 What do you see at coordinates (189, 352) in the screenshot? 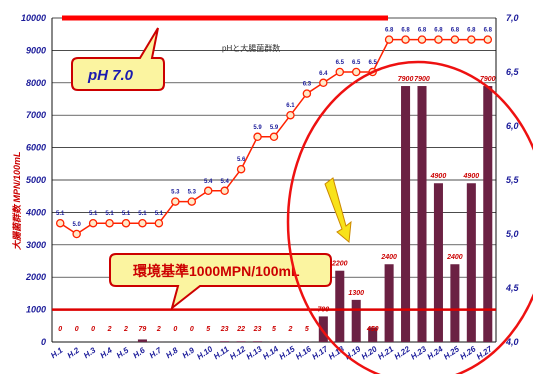
I see `x-tick-label: H.9` at bounding box center [189, 352].